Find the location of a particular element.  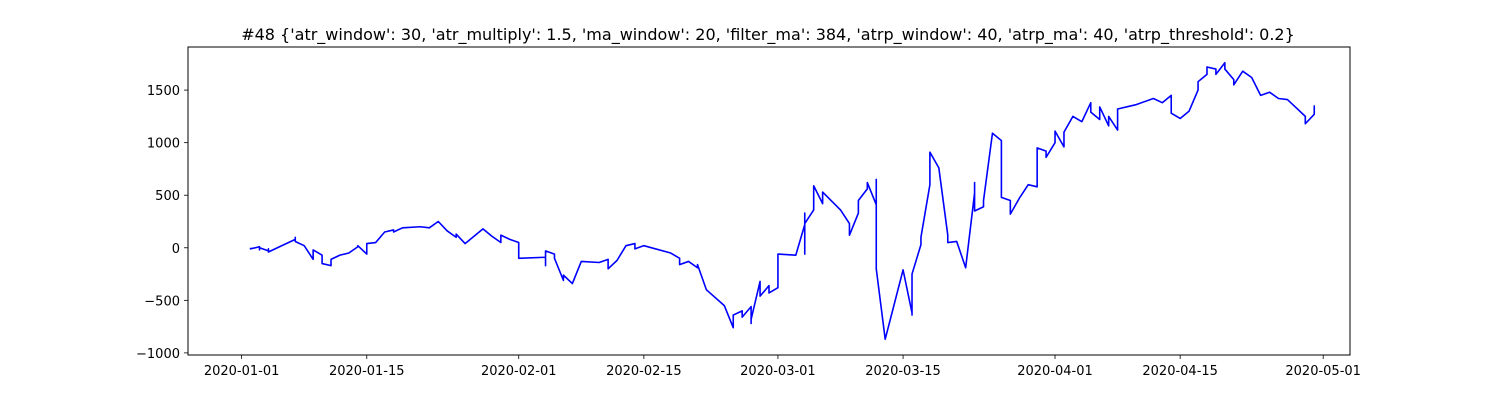

x-tick-label-7: 2020-04-15 is located at coordinates (1180, 371).